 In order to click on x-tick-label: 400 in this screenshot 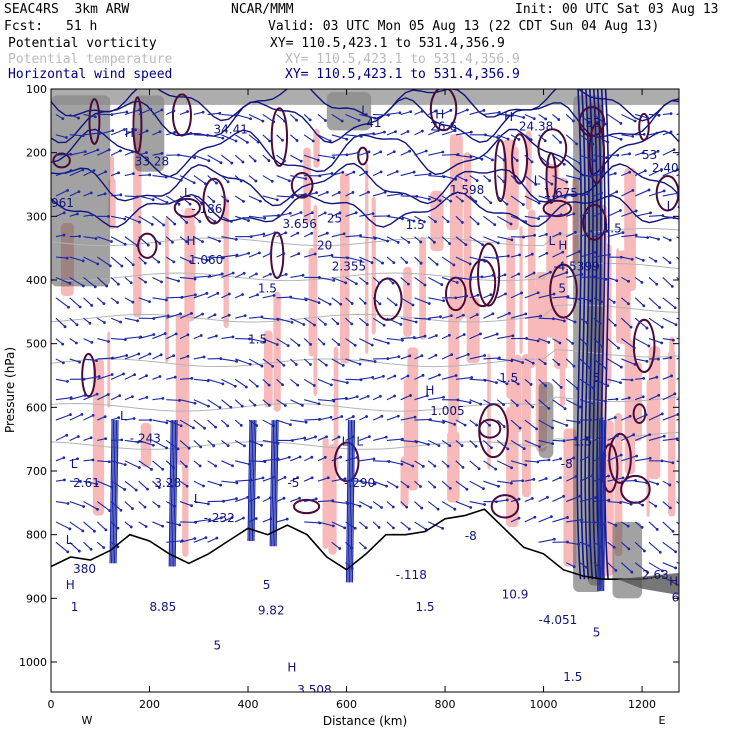, I will do `click(248, 704)`.